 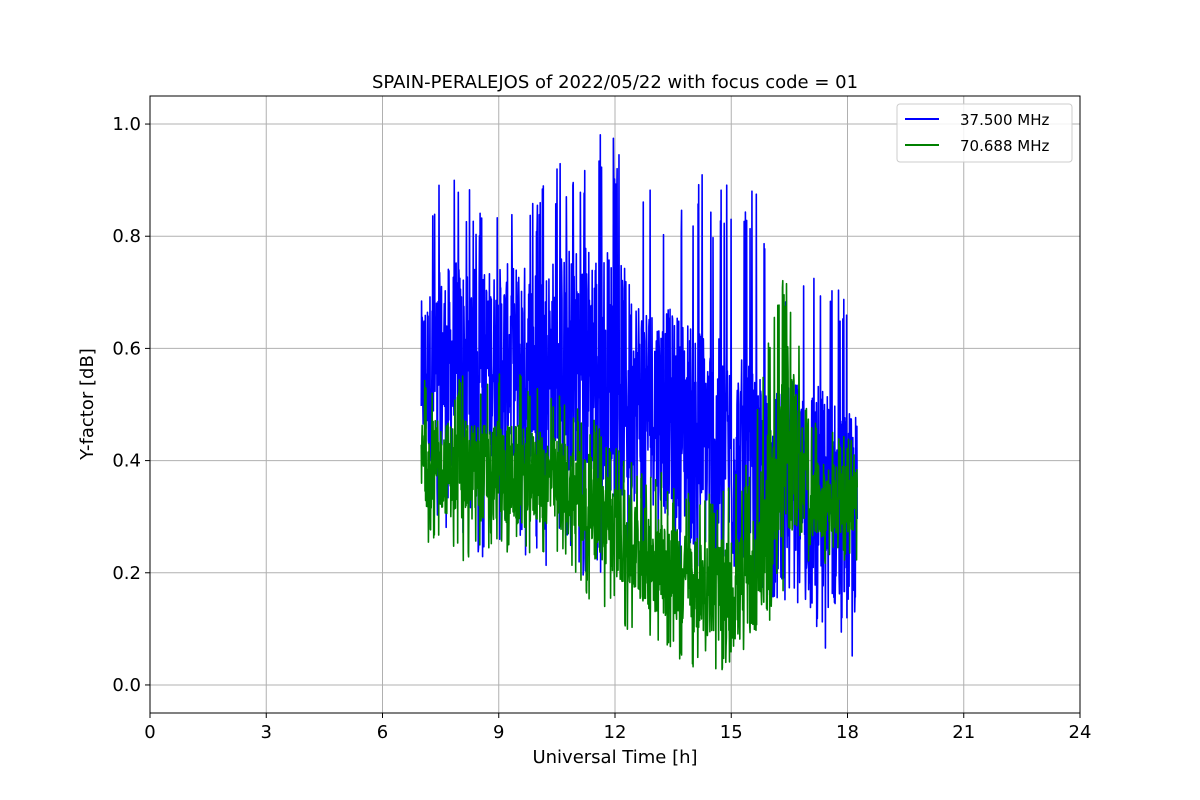 I want to click on x-tick-label: 6, so click(x=382, y=732).